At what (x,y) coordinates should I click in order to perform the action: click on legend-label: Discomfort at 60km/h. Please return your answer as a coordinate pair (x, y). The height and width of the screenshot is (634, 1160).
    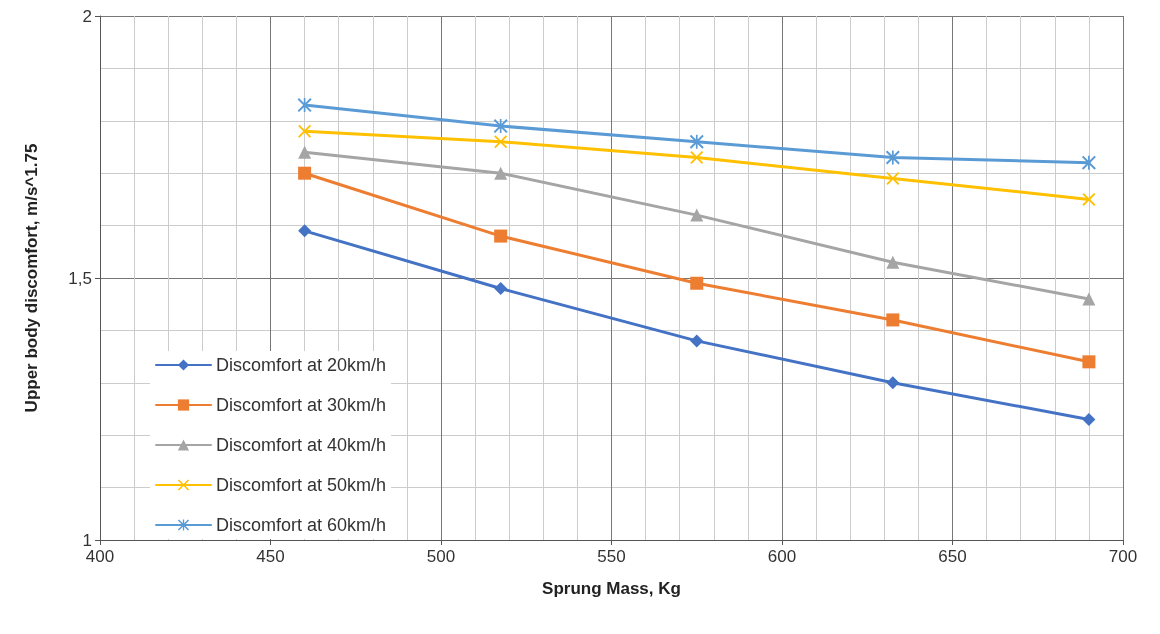
    Looking at the image, I should click on (301, 525).